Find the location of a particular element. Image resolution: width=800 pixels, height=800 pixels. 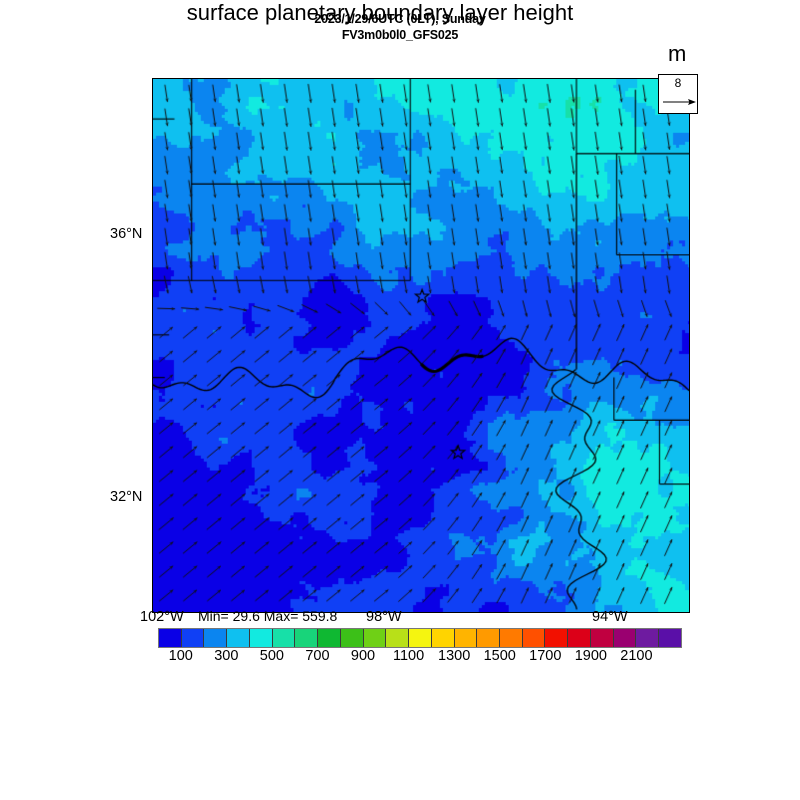

reference-vector-value: 8 is located at coordinates (678, 83).